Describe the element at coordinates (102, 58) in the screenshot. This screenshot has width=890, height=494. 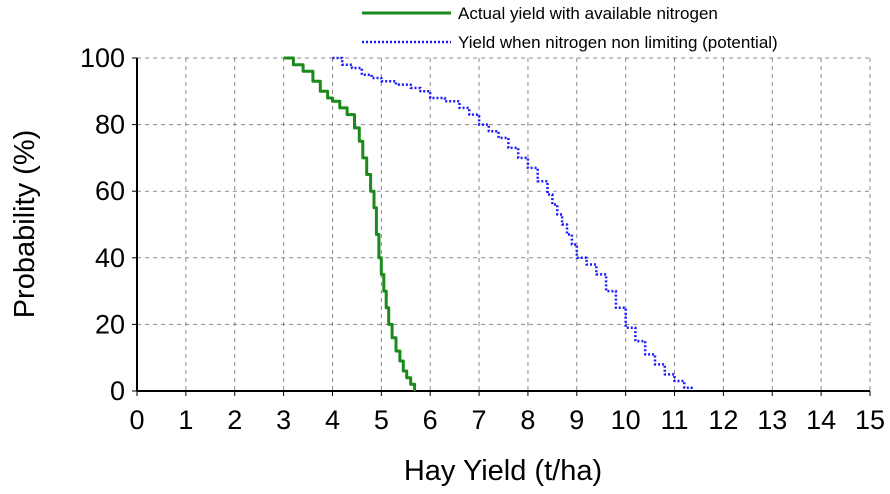
I see `y-tick-label: 100` at that location.